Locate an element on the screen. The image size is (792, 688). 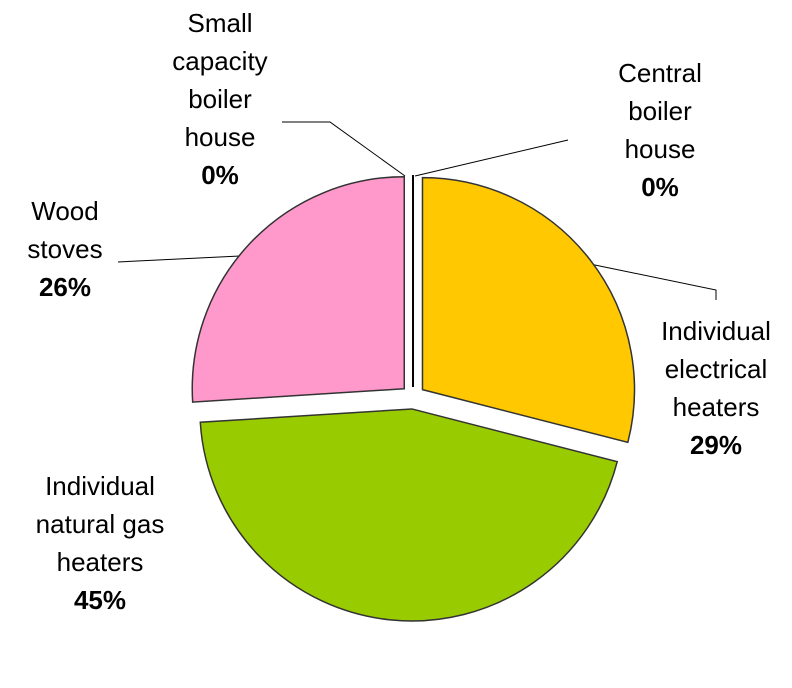
slice-label: Central boiler house 0% is located at coordinates (660, 130).